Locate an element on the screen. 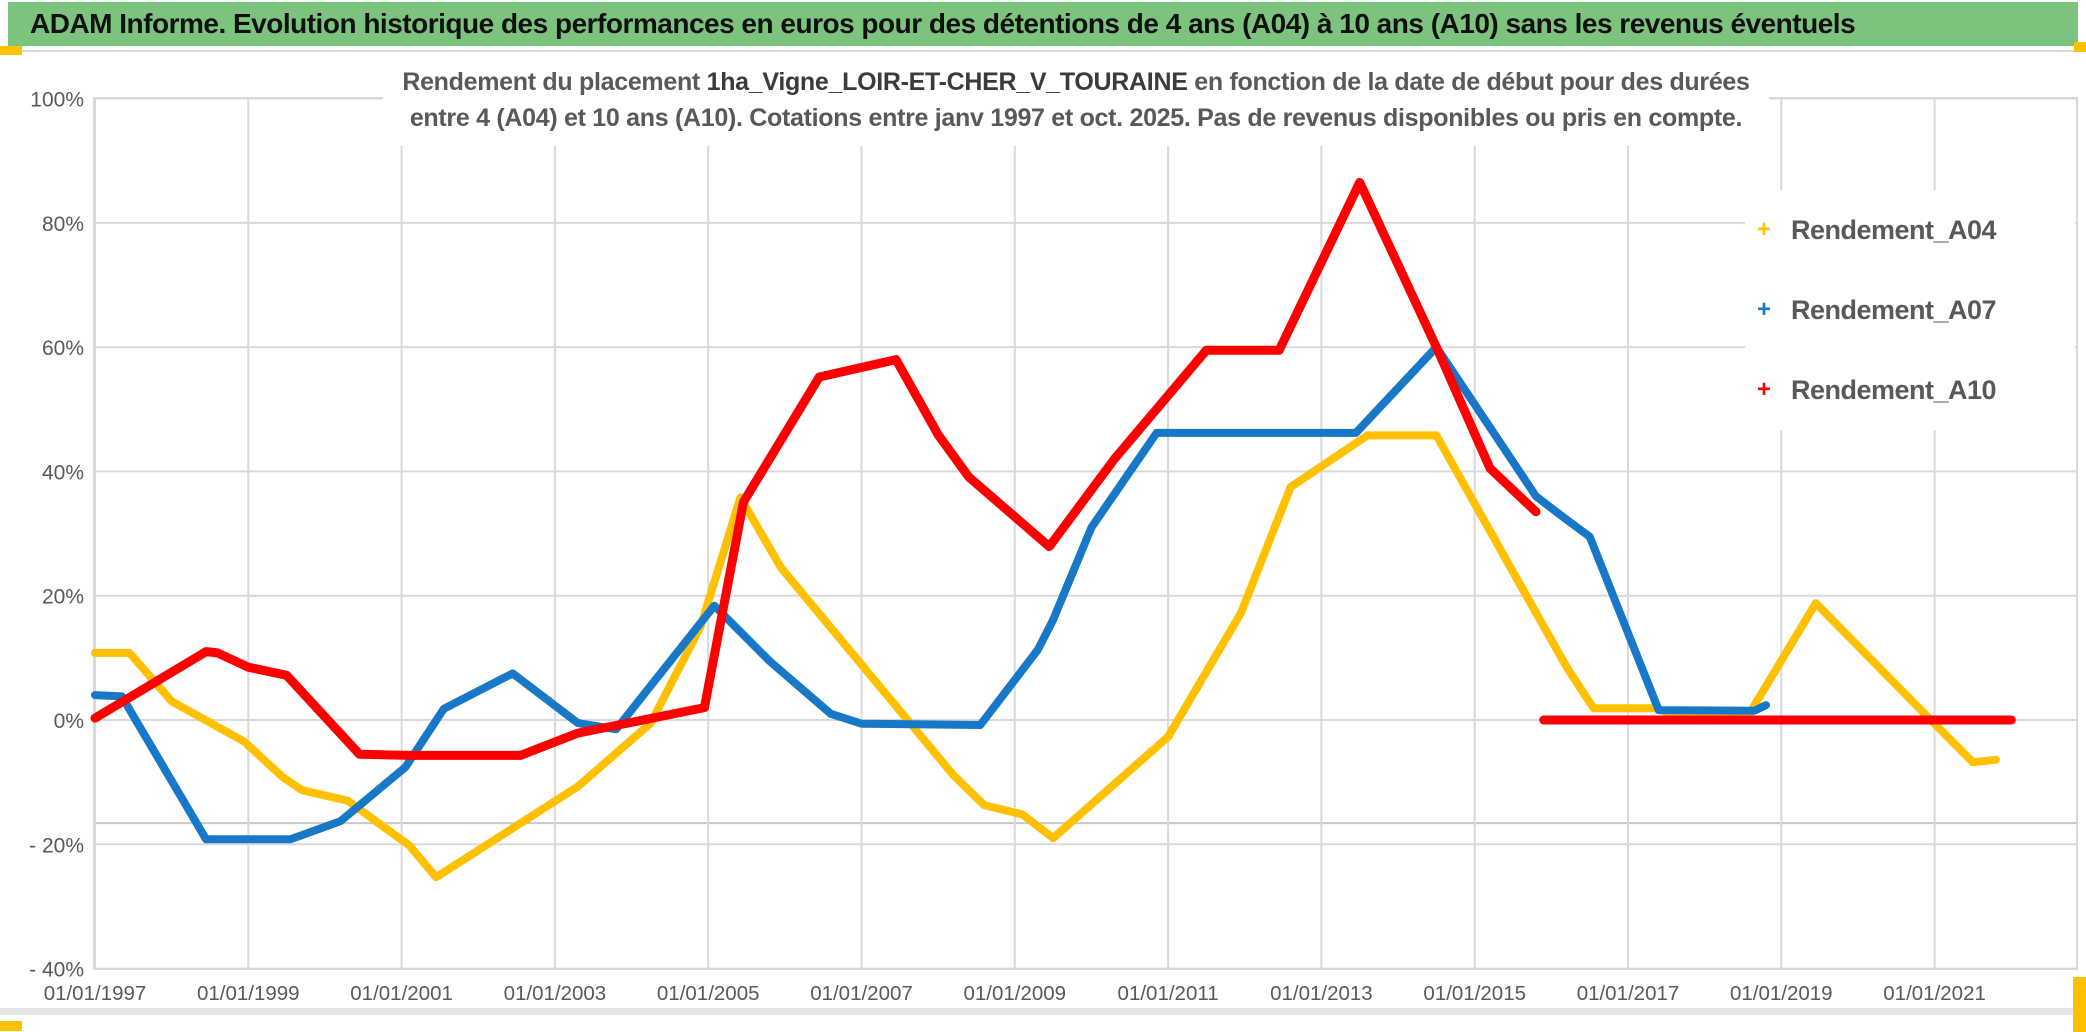  legend-label: Rendement_A07 is located at coordinates (1894, 309).